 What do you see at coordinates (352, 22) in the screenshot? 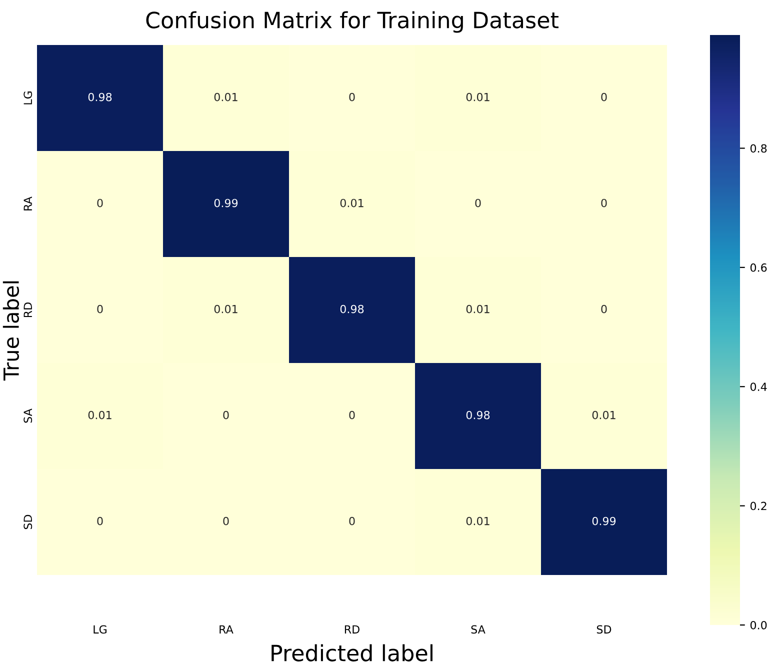
I see `chart-title: Confusion Matrix for Training Dataset` at bounding box center [352, 22].